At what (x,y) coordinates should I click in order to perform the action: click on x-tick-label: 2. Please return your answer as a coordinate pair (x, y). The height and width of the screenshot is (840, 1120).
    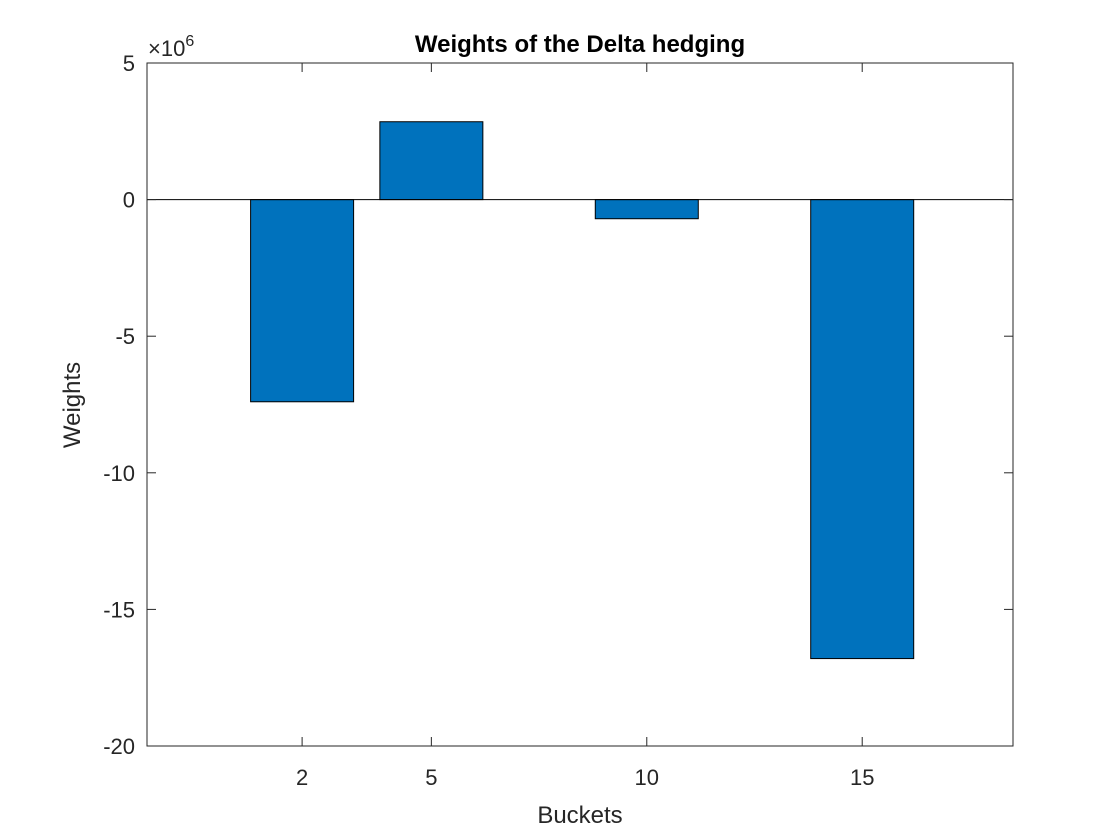
    Looking at the image, I should click on (302, 777).